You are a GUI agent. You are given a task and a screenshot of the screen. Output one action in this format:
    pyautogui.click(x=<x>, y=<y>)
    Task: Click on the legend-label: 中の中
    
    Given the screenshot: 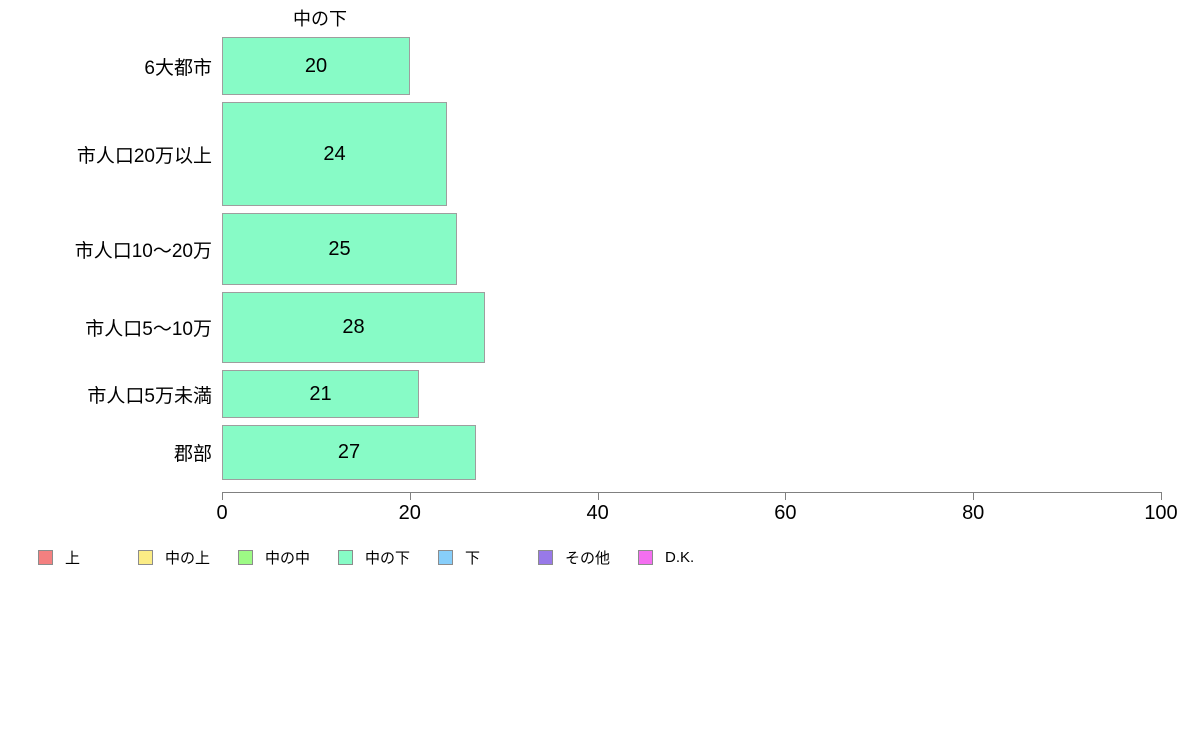 What is the action you would take?
    pyautogui.click(x=288, y=558)
    